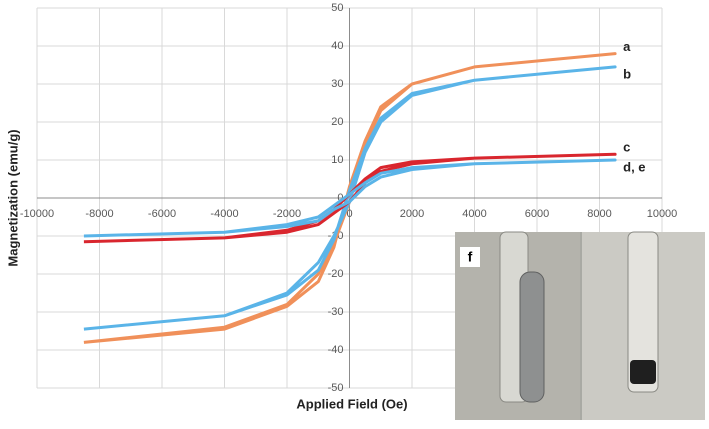 The width and height of the screenshot is (709, 429). What do you see at coordinates (336, 312) in the screenshot?
I see `y-tick-label: -30` at bounding box center [336, 312].